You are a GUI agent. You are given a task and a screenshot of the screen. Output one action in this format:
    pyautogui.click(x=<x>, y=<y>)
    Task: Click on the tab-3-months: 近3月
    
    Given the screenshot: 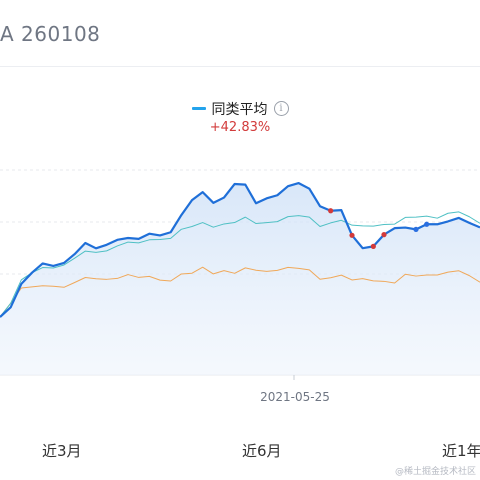 What is the action you would take?
    pyautogui.click(x=62, y=451)
    